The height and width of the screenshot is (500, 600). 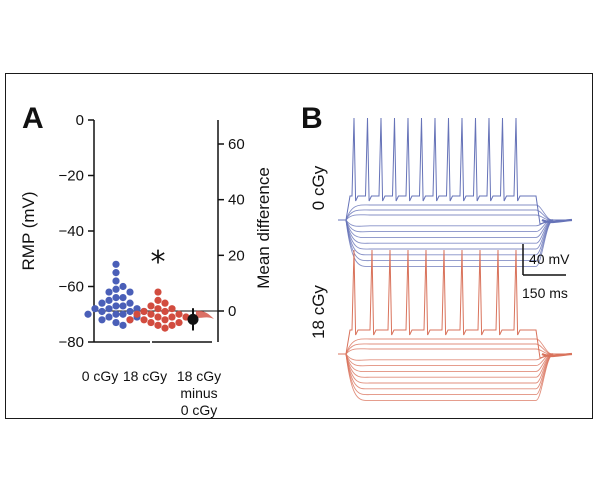 I want to click on trace-label-18cgy: 18 cGy, so click(x=318, y=312).